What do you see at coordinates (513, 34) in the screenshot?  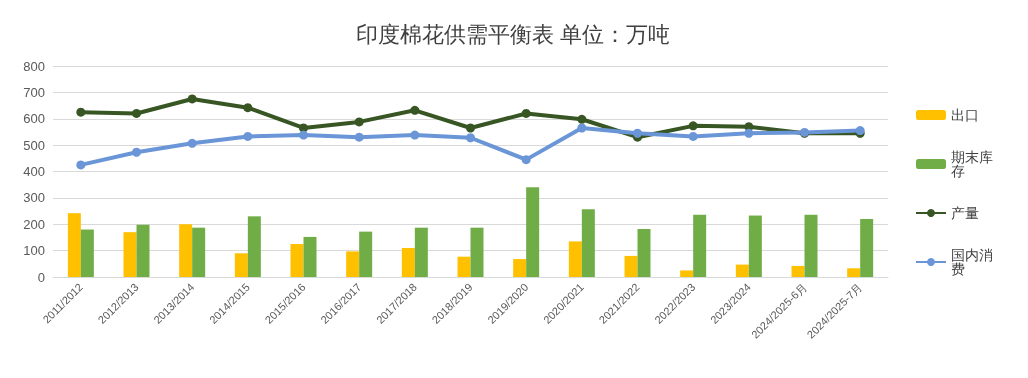 I see `chart-title: 印度棉花供需平衡表 单位：万吨` at bounding box center [513, 34].